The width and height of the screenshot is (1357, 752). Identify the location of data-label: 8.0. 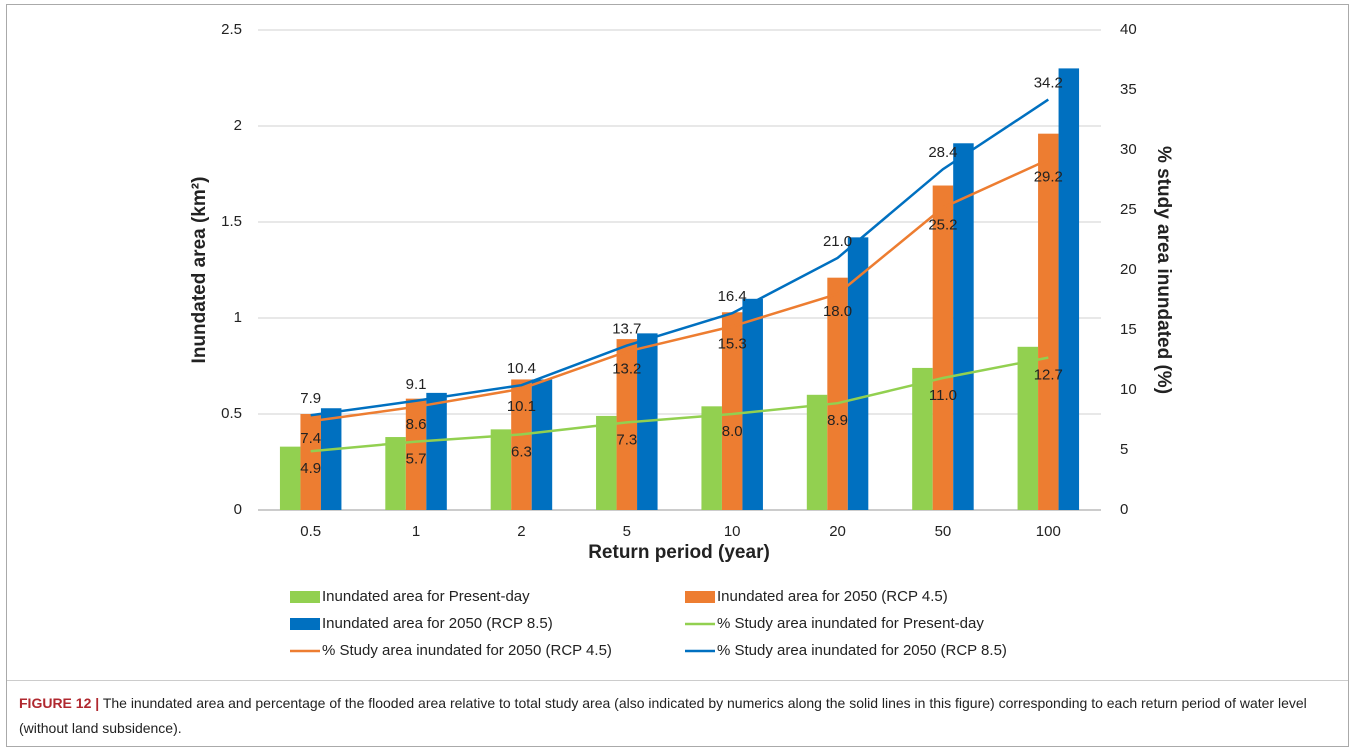
(732, 431).